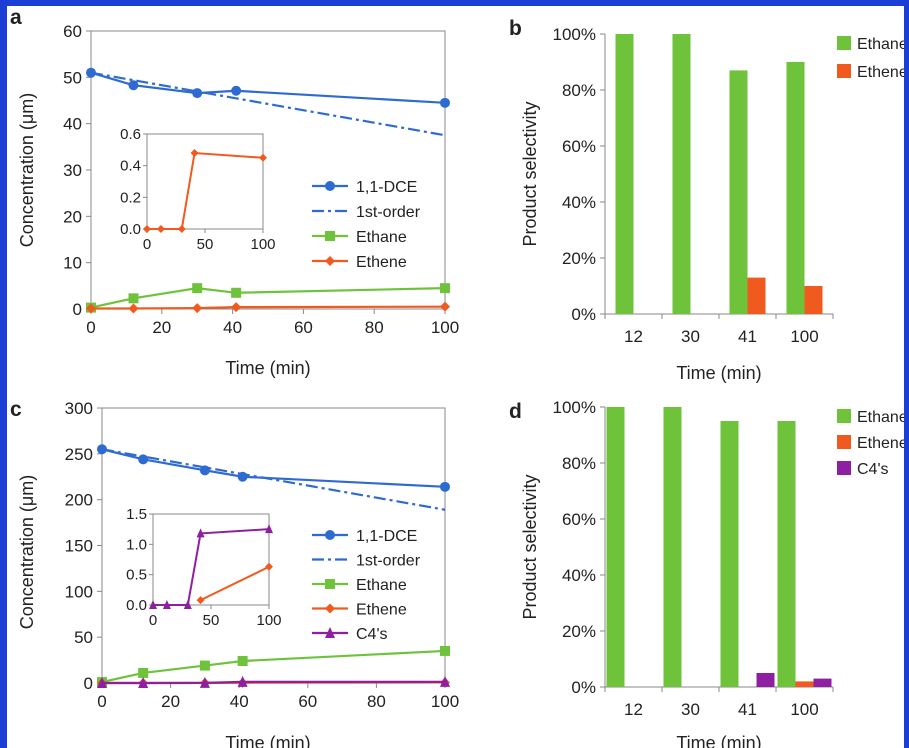  I want to click on bar-ethene, so click(756, 295).